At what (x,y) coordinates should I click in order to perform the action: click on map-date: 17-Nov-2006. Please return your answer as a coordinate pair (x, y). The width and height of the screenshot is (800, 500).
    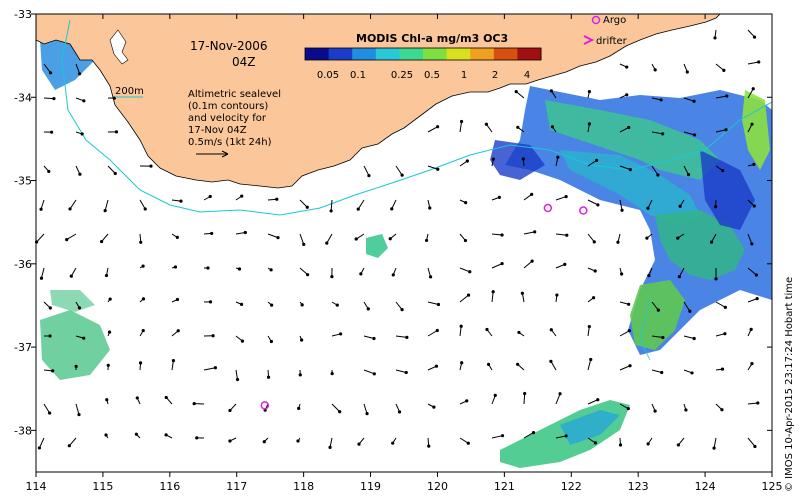
    Looking at the image, I should click on (229, 46).